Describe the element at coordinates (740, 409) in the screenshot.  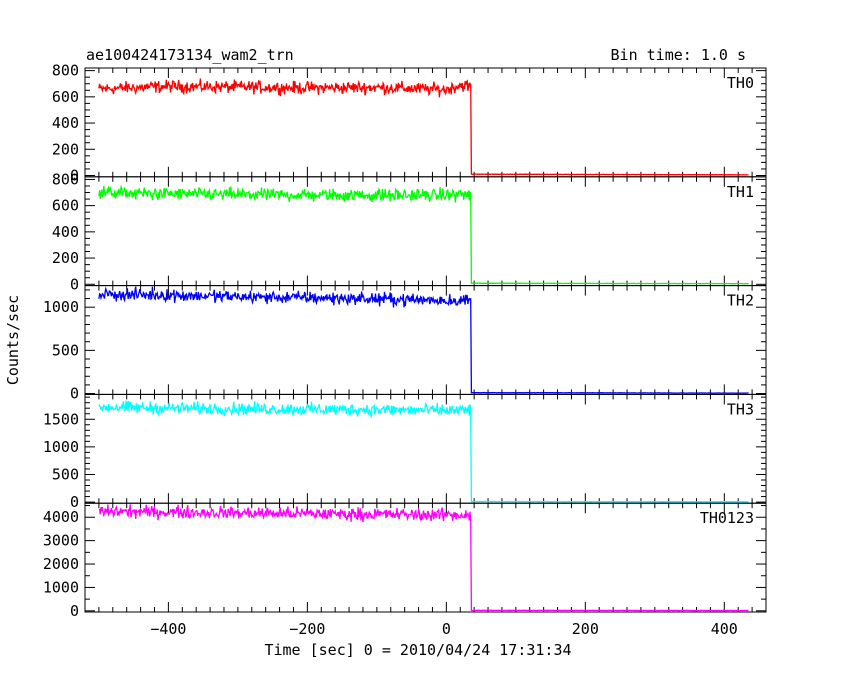
I see `series-label-th3: TH3` at that location.